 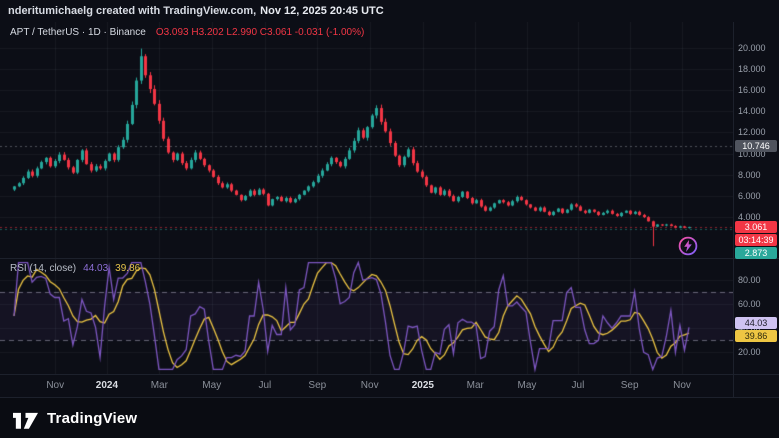 I want to click on symbol-title: APT / TetherUS · 1D · Binance, so click(x=78, y=32).